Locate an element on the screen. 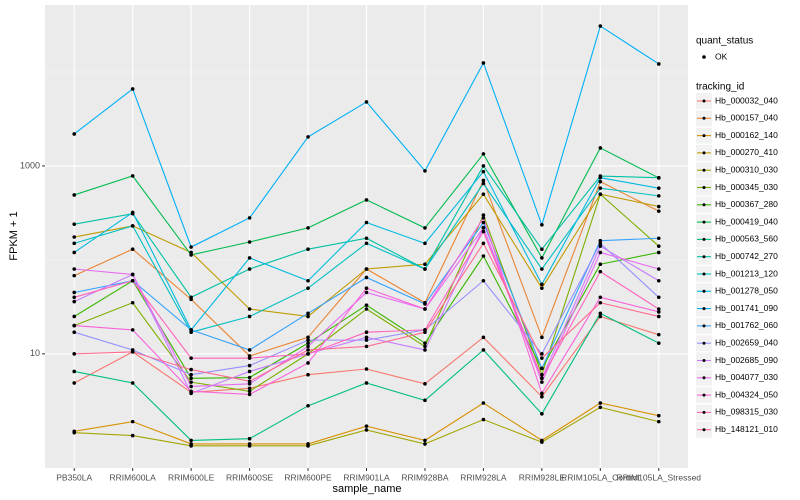 Image resolution: width=800 pixels, height=500 pixels. legend-label: Hb_148121_010 is located at coordinates (746, 429).